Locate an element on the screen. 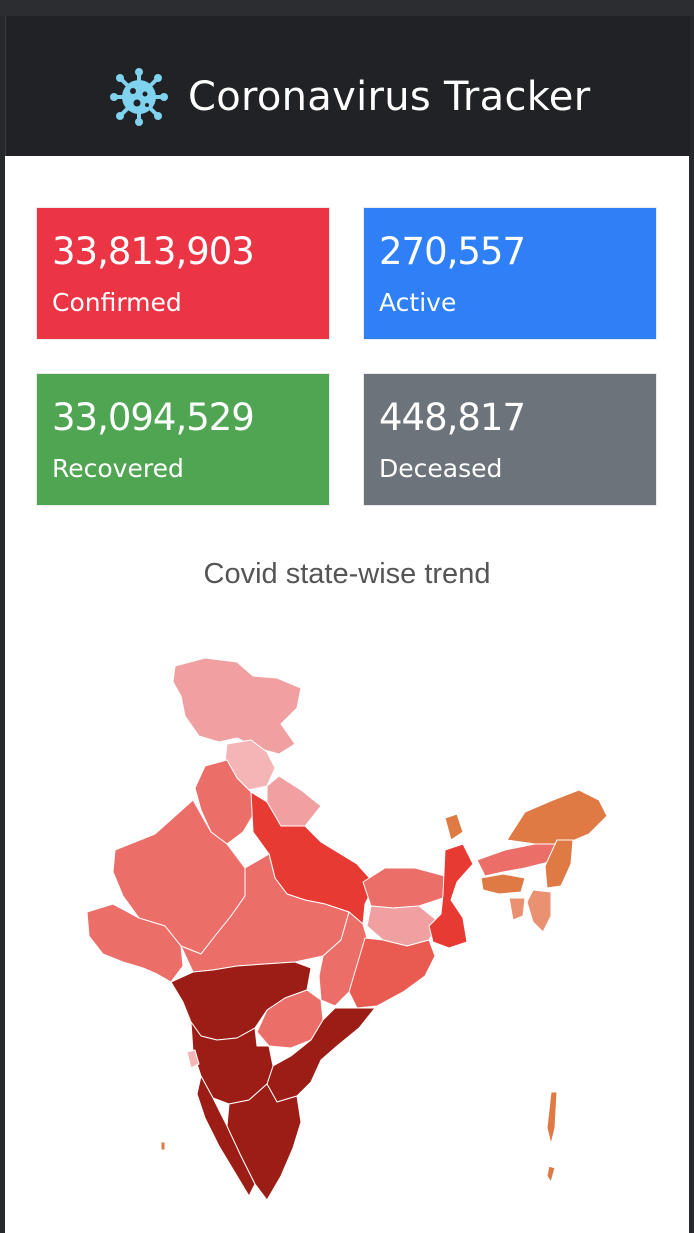 Image resolution: width=694 pixels, height=1233 pixels. map-region-sikkim is located at coordinates (454, 827).